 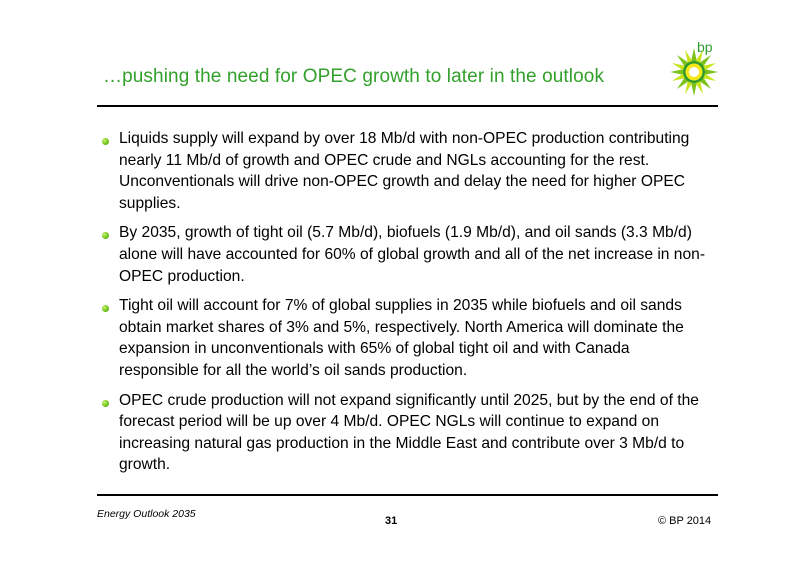 What do you see at coordinates (391, 521) in the screenshot?
I see `page-number: 31` at bounding box center [391, 521].